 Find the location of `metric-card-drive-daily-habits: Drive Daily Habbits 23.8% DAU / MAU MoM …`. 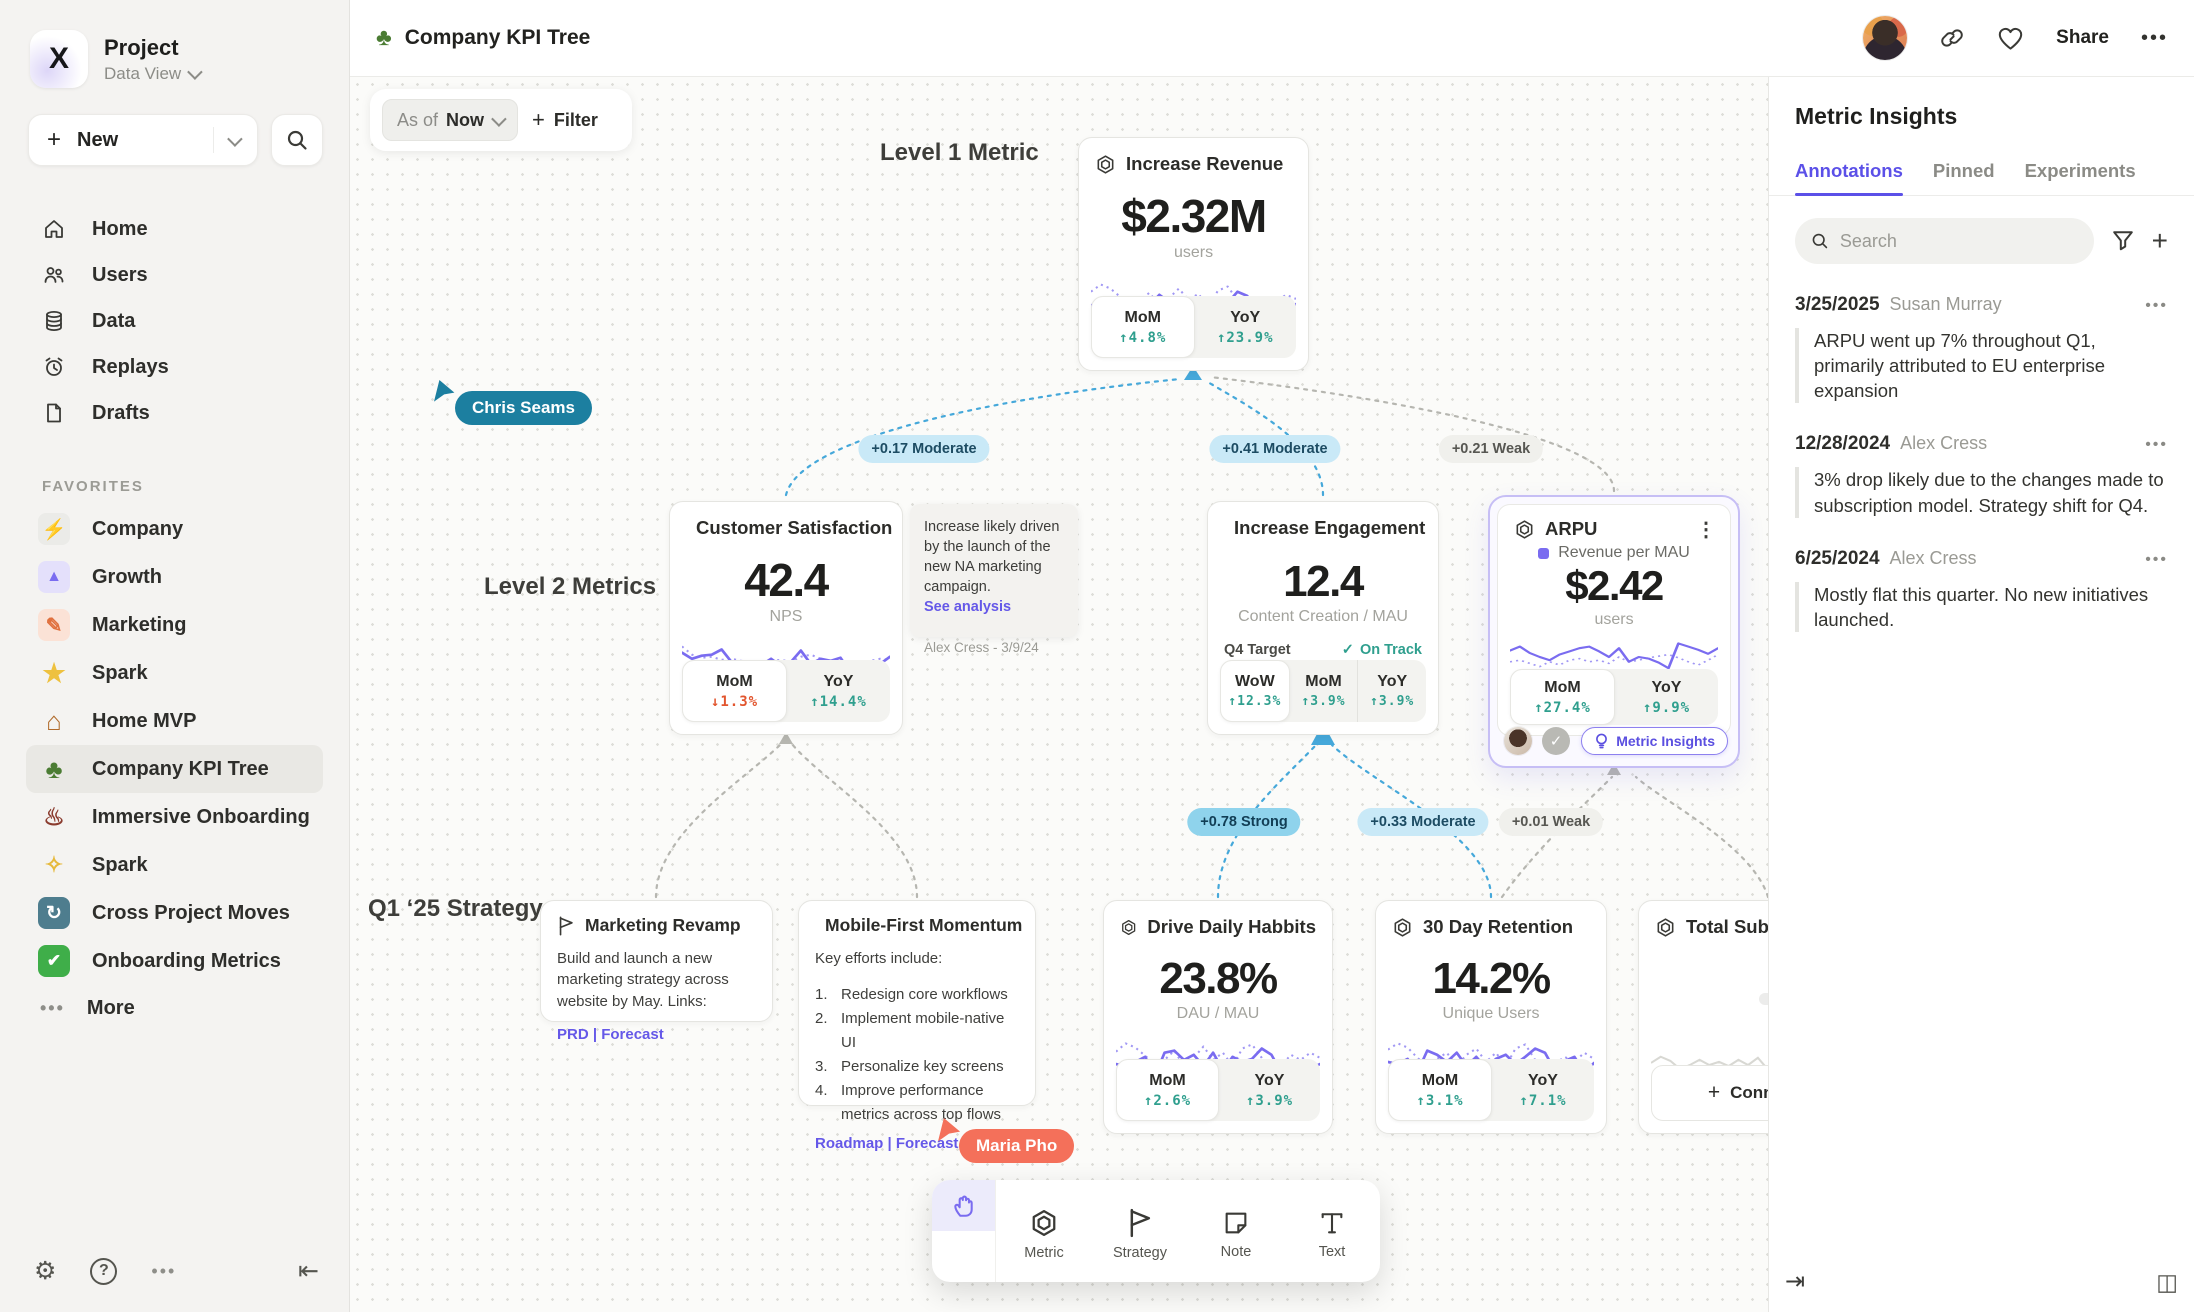

metric-card-drive-daily-habits: Drive Daily Habbits 23.8% DAU / MAU MoM … is located at coordinates (1218, 1017).